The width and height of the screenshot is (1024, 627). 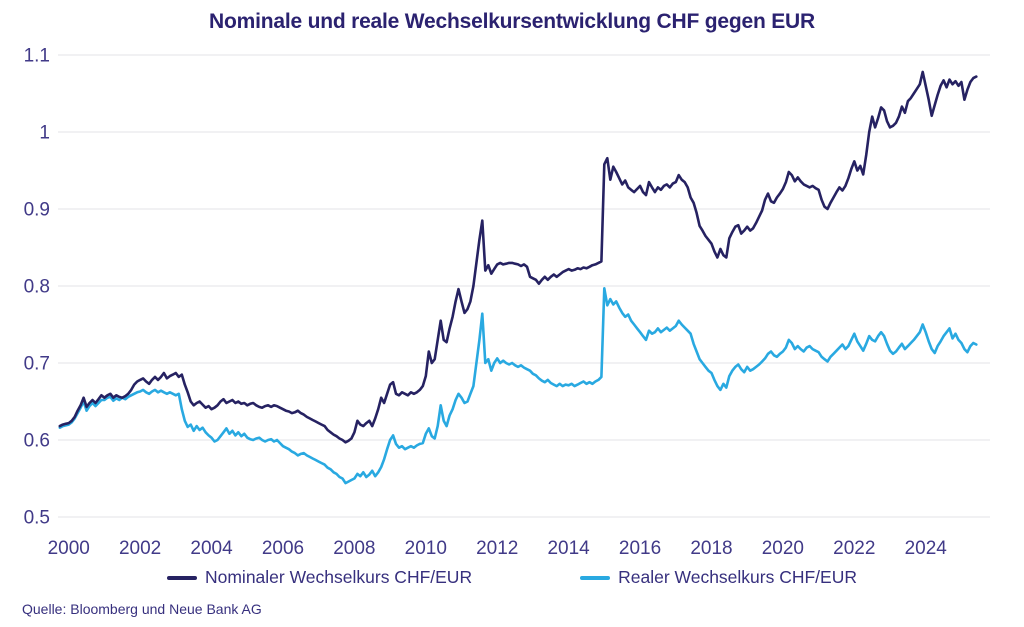 I want to click on legend-item-real: Realer Wechselkurs CHF/EUR, so click(x=718, y=577).